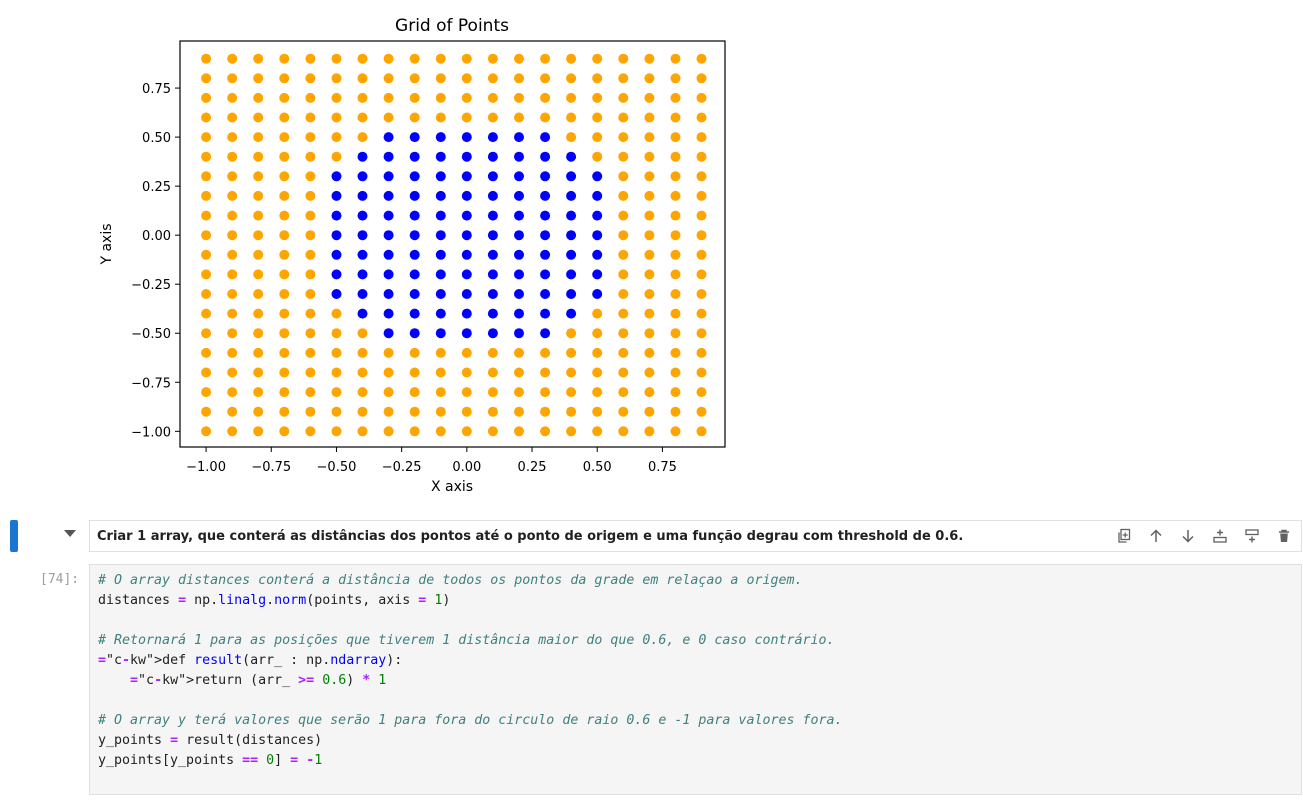 This screenshot has height=801, width=1303. I want to click on delete-icon, so click(1284, 536).